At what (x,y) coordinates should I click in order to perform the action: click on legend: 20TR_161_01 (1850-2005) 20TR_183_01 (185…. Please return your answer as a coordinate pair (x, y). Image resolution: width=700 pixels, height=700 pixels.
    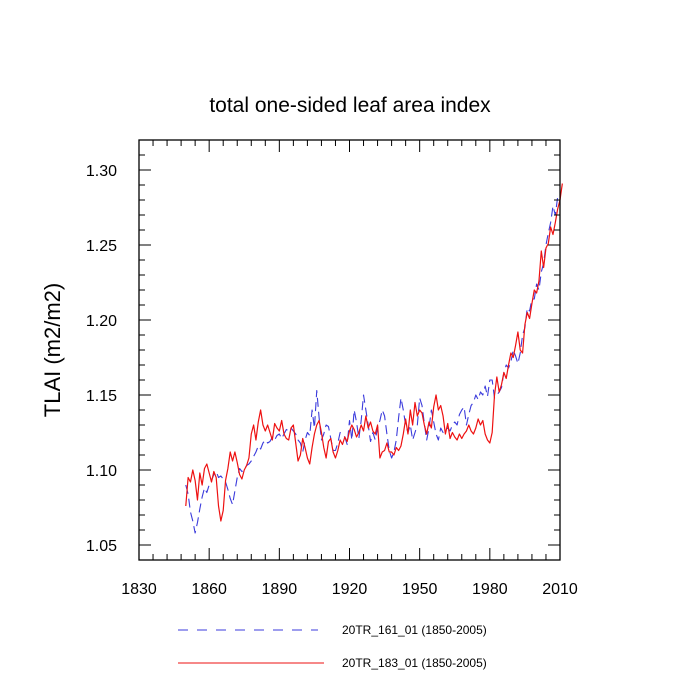
    Looking at the image, I should click on (332, 646).